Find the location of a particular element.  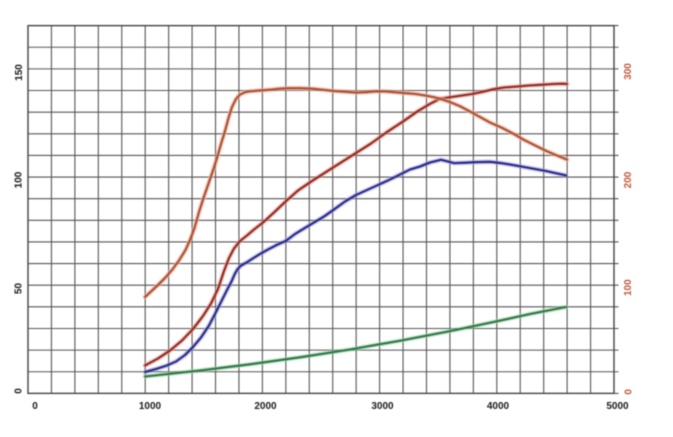

svg-text: 3000 is located at coordinates (382, 406).